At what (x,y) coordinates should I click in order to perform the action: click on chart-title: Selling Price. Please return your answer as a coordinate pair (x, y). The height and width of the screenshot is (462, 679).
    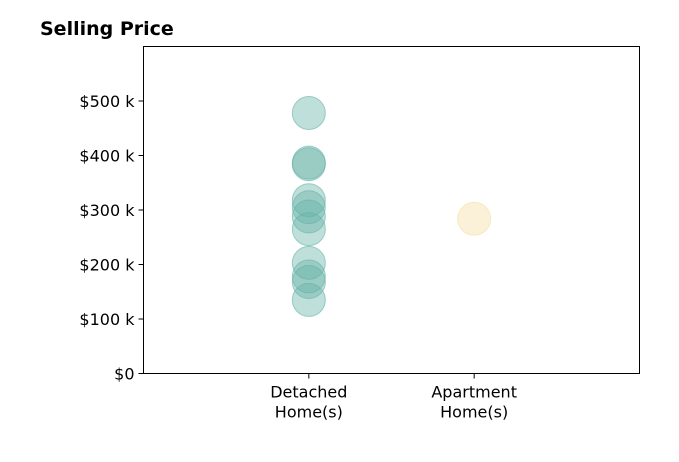
    Looking at the image, I should click on (107, 29).